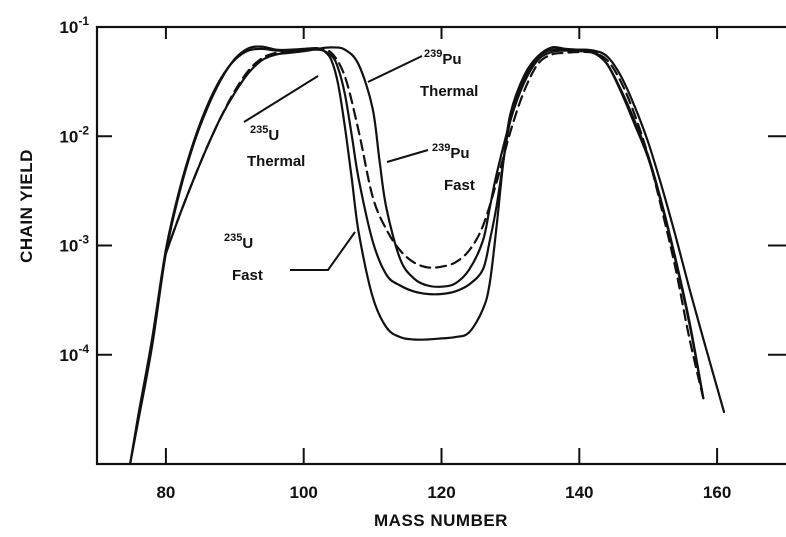 This screenshot has width=786, height=537. Describe the element at coordinates (431, 168) in the screenshot. I see `annotation-pu239-fast: 239Pu Fast` at that location.